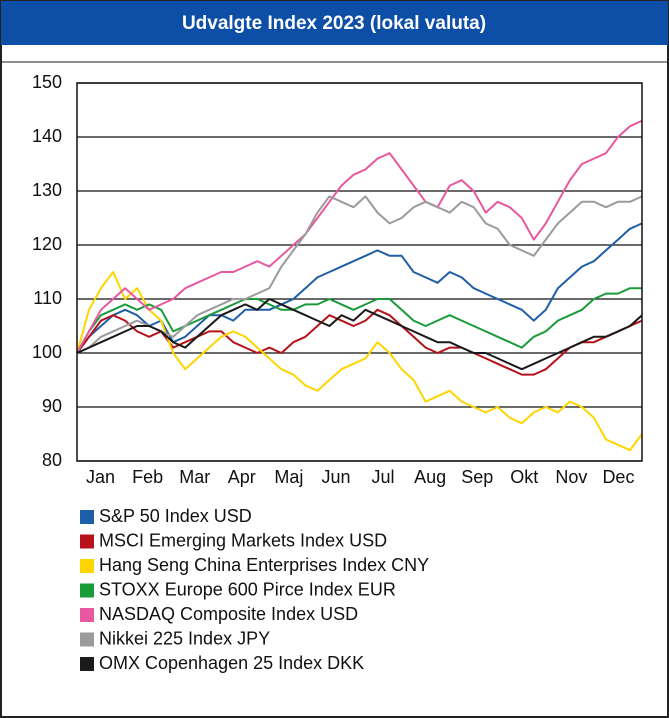 The image size is (669, 718). I want to click on y-tick-label: 90, so click(52, 406).